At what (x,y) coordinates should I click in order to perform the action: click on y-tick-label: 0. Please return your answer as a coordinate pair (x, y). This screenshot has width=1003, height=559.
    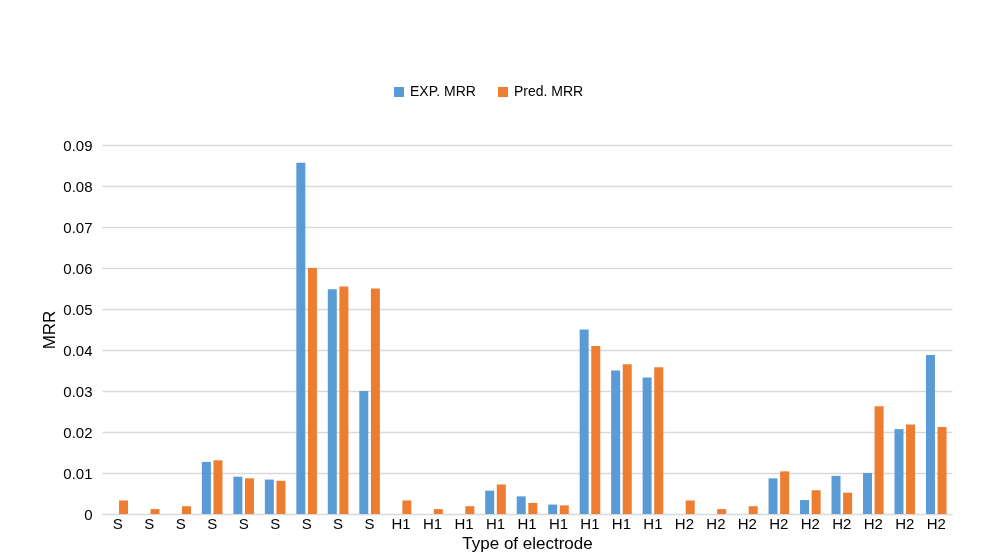
    Looking at the image, I should click on (88, 514).